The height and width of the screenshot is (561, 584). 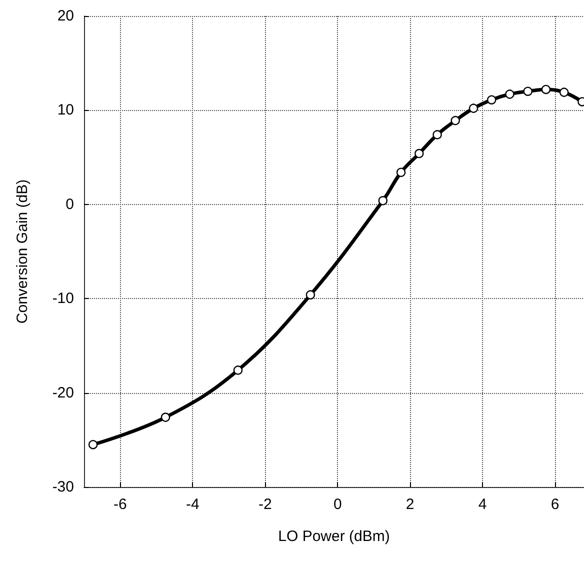 What do you see at coordinates (63, 393) in the screenshot?
I see `y-tick-label: -20` at bounding box center [63, 393].